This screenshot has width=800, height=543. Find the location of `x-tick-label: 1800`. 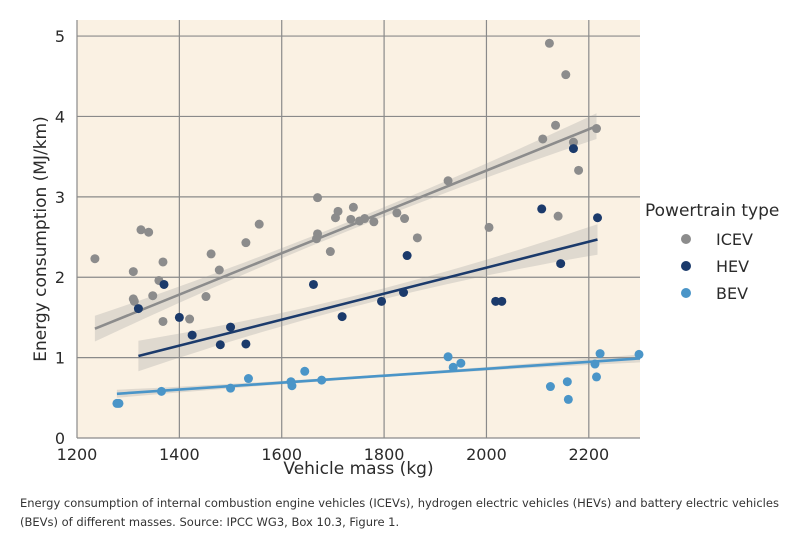

x-tick-label: 1800 is located at coordinates (384, 454).